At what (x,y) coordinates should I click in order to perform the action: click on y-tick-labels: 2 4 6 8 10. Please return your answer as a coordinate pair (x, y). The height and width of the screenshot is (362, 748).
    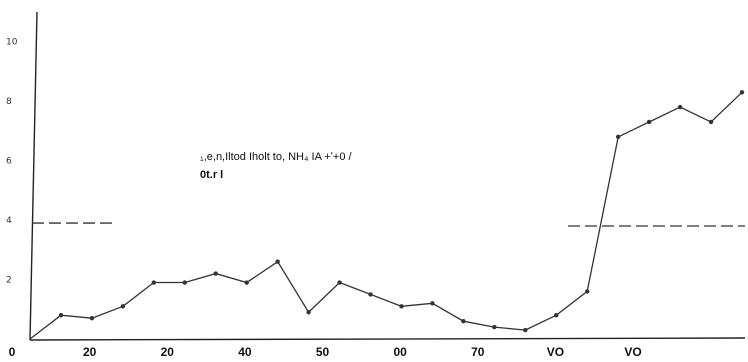
    Looking at the image, I should click on (12, 162).